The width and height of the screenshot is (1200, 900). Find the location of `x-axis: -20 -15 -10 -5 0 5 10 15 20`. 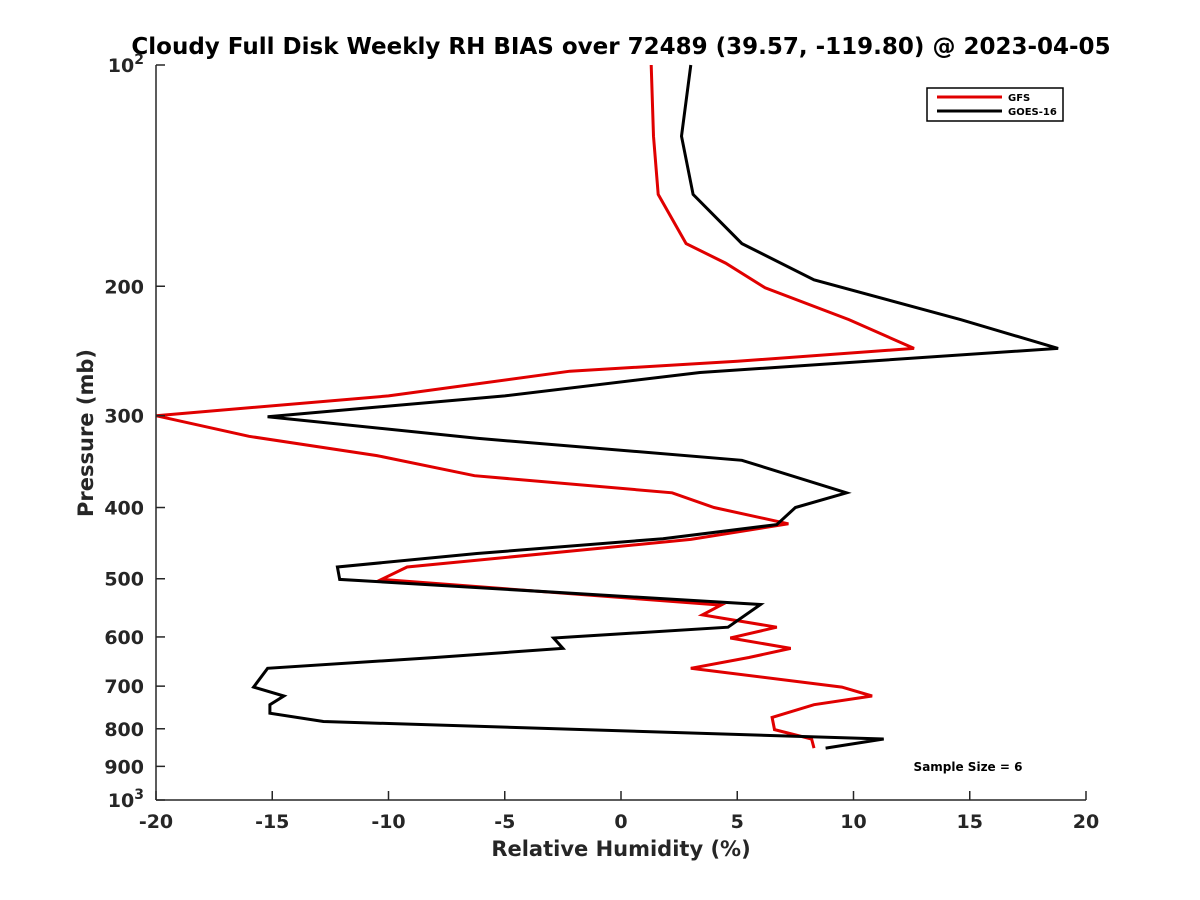

x-axis: -20 -15 -10 -5 0 5 10 15 20 is located at coordinates (619, 812).